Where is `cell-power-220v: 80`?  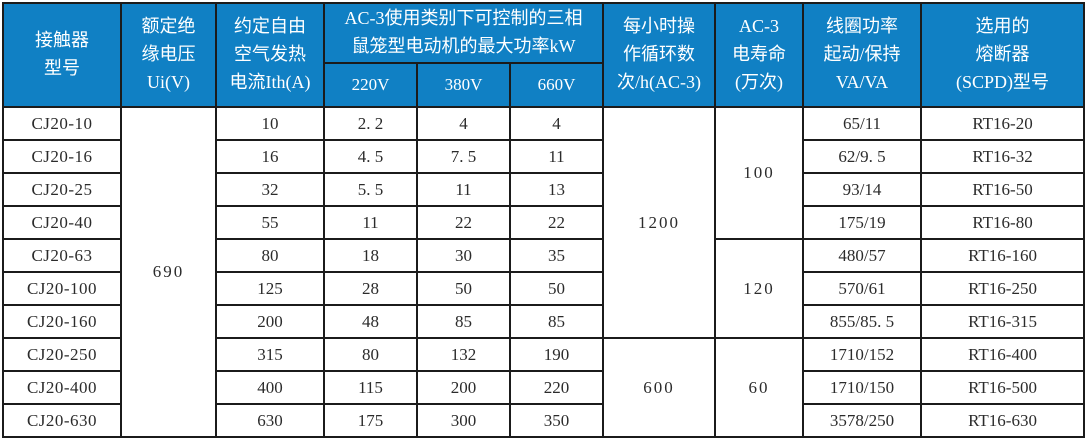 cell-power-220v: 80 is located at coordinates (370, 354).